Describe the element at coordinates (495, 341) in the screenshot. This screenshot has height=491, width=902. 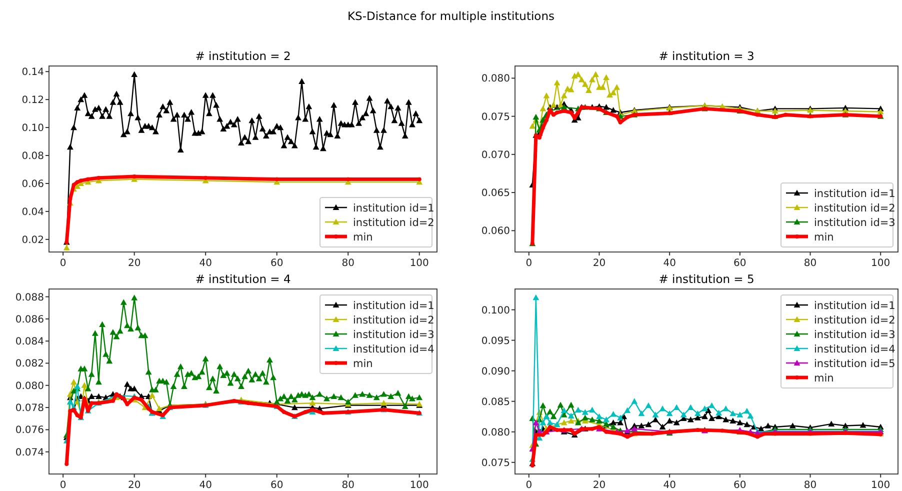
I see `y-tick-label: 0.095` at that location.